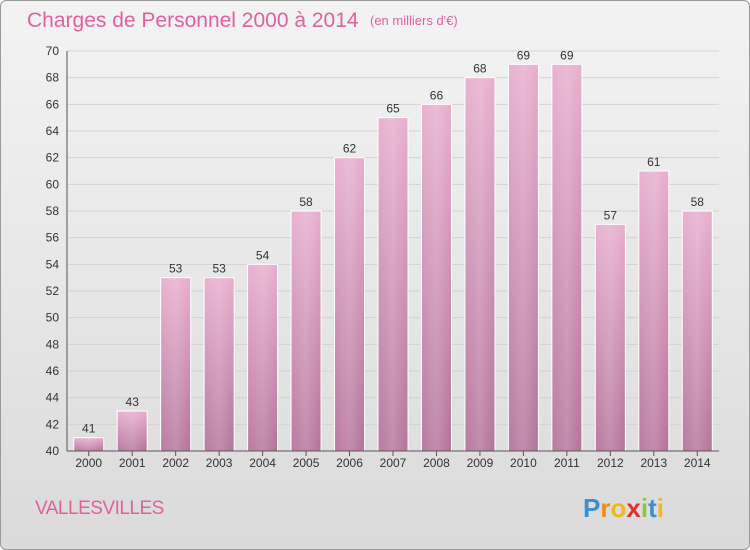 Image resolution: width=750 pixels, height=550 pixels. What do you see at coordinates (53, 131) in the screenshot?
I see `y-tick-label: 64` at bounding box center [53, 131].